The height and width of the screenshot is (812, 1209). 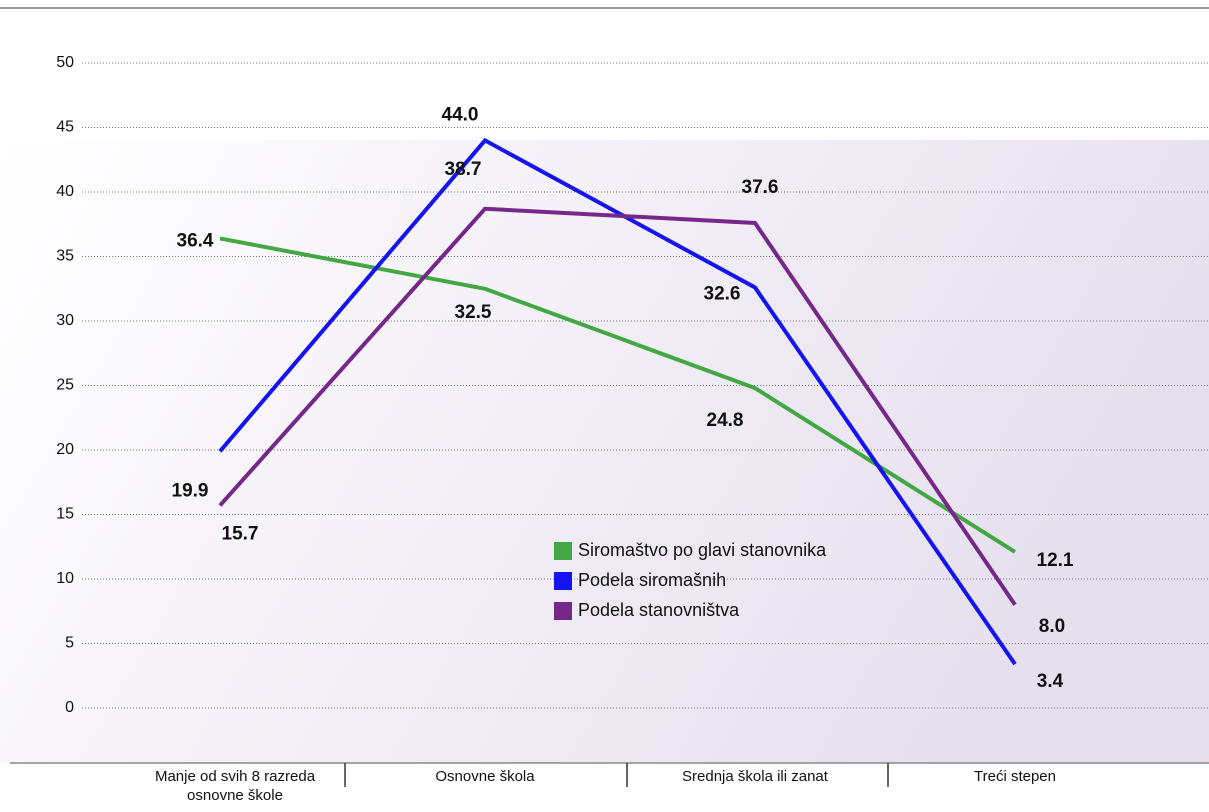 I want to click on x-tick-label: Srednja škola ili zanat, so click(x=755, y=776).